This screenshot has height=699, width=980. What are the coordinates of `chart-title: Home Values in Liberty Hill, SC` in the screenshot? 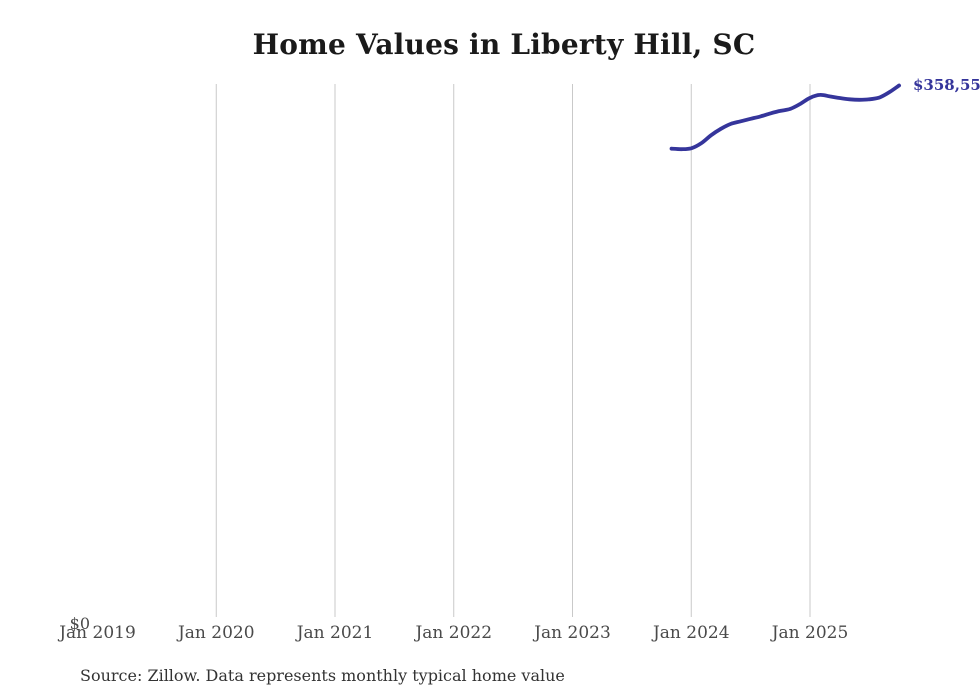 It's located at (504, 44).